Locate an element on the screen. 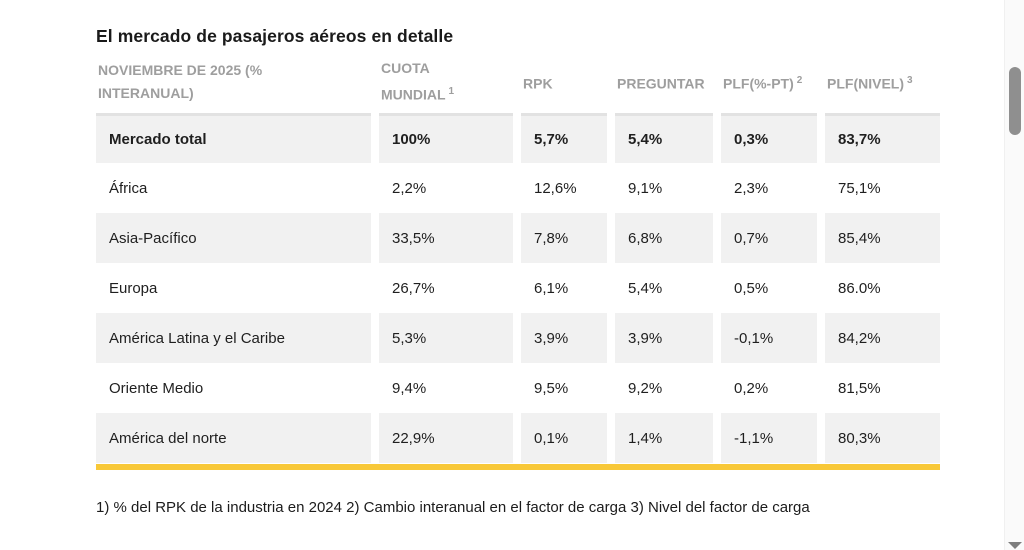 This screenshot has height=550, width=1024. cell-plf-pt: -1,1% is located at coordinates (769, 438).